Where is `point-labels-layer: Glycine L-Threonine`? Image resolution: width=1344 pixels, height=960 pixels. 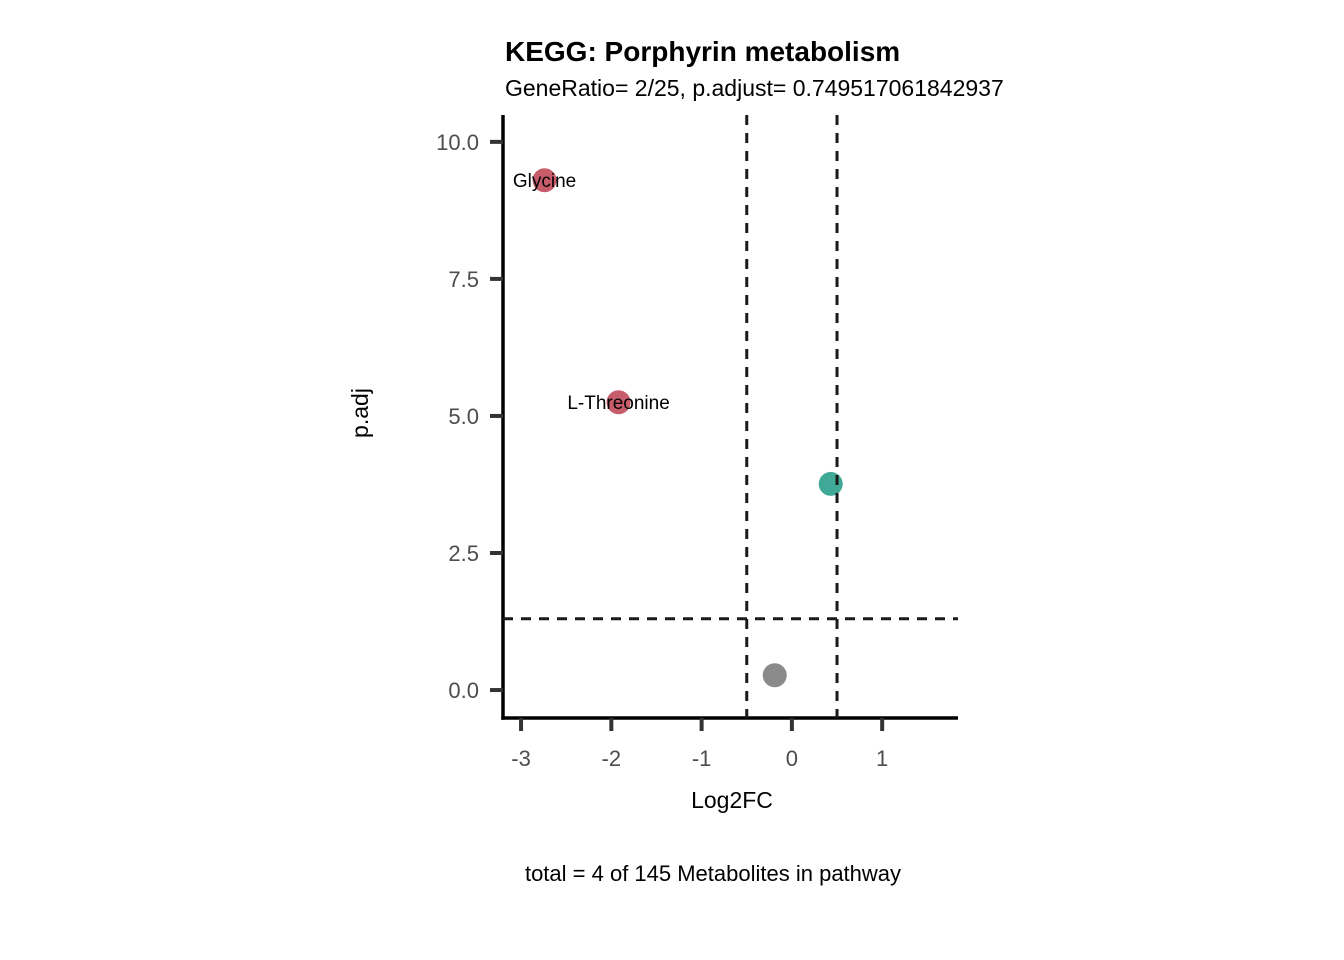 point-labels-layer: Glycine L-Threonine is located at coordinates (591, 292).